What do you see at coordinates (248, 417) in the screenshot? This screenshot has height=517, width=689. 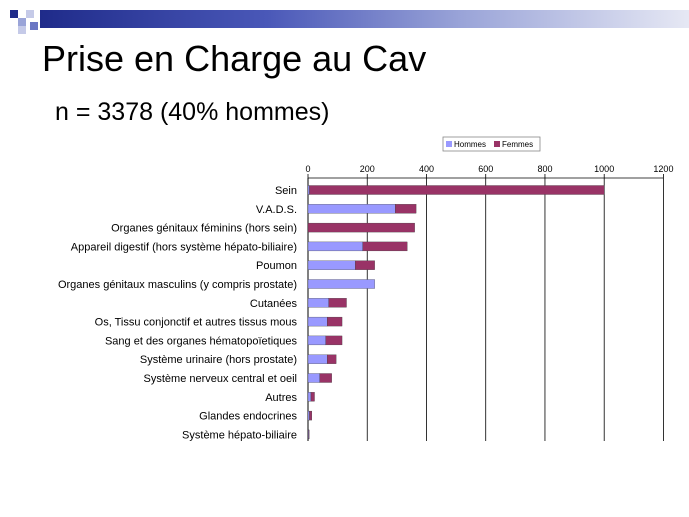 I see `category-label: Glandes endocrines` at bounding box center [248, 417].